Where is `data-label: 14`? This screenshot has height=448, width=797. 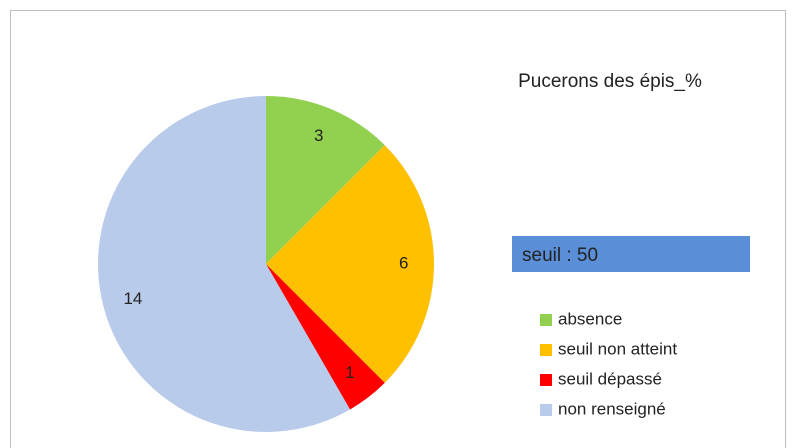 data-label: 14 is located at coordinates (132, 298).